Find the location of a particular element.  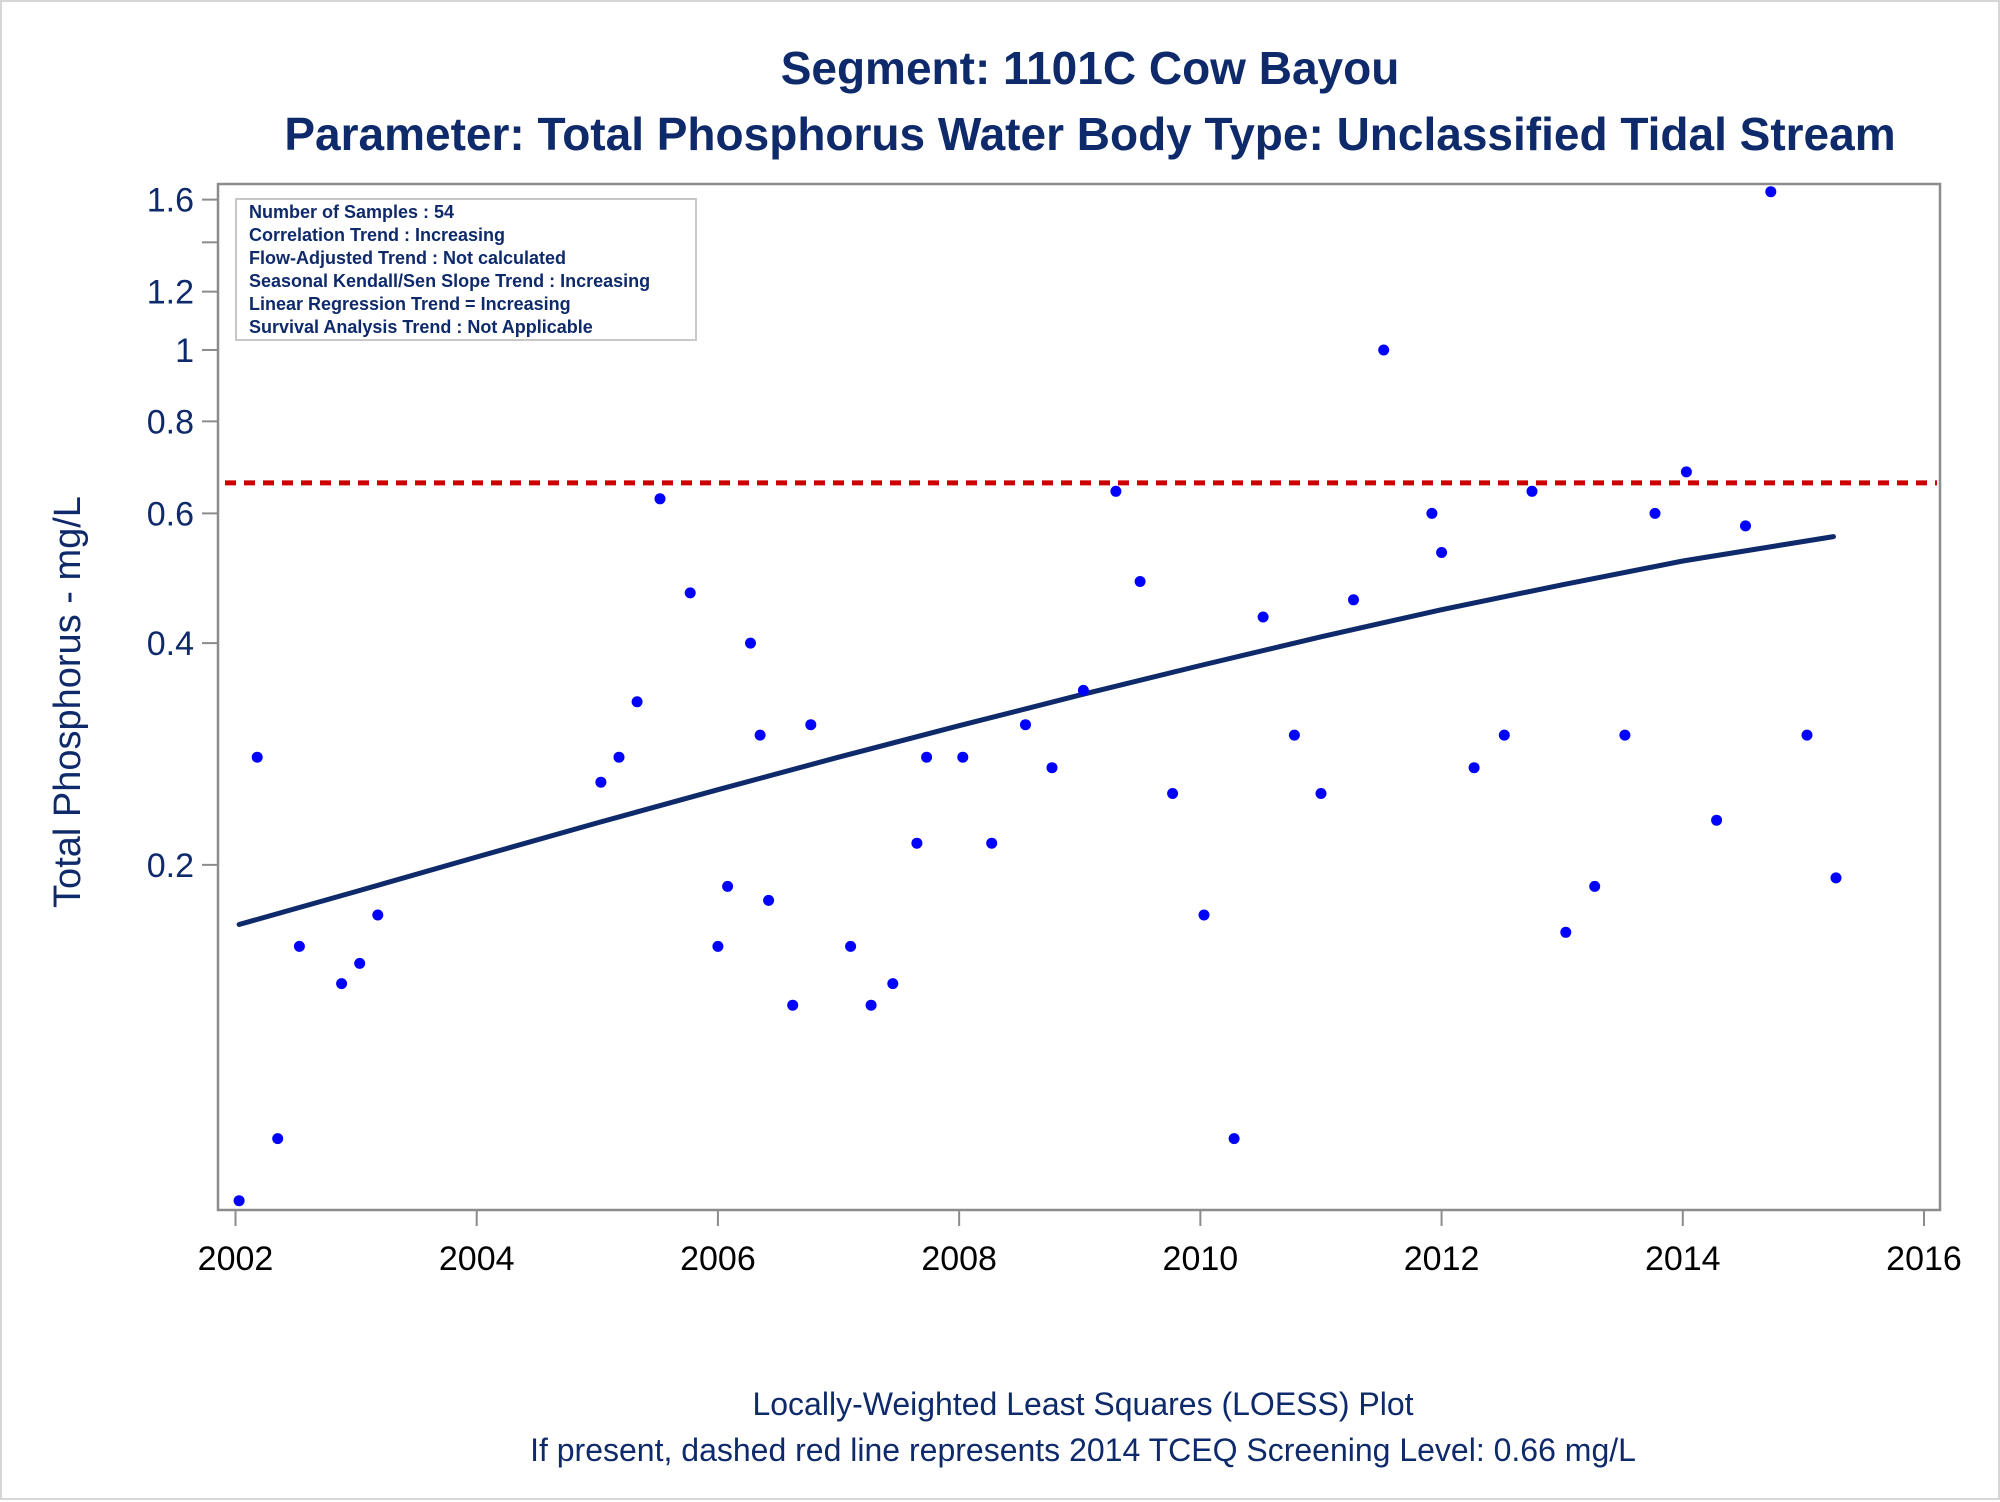

y-tick-label: 1.6 is located at coordinates (170, 201).